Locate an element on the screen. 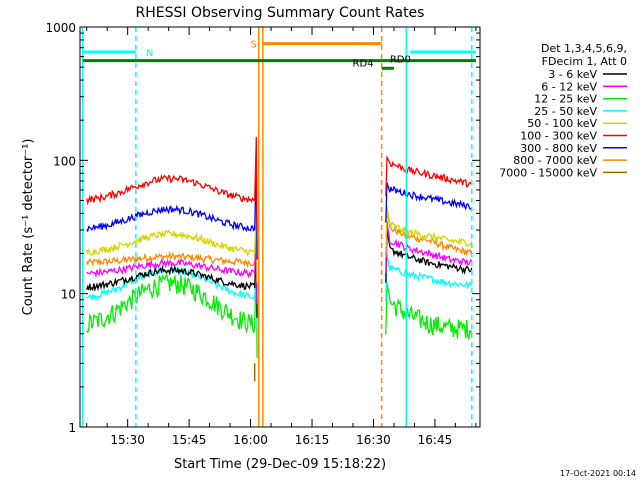 Image resolution: width=640 pixels, height=480 pixels. x-tick-label: 16:30 is located at coordinates (373, 440).